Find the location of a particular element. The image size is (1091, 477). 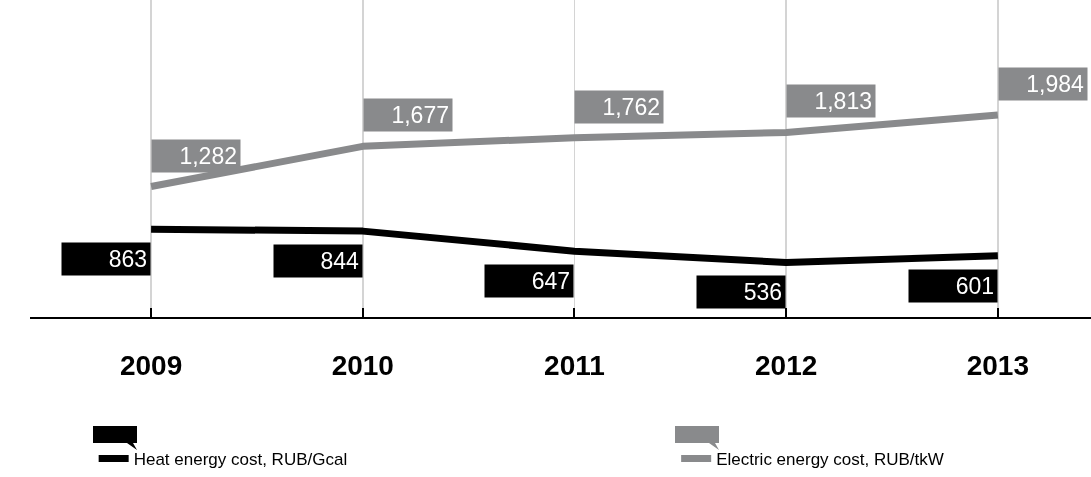

x-tick-label: 2012 is located at coordinates (786, 365).